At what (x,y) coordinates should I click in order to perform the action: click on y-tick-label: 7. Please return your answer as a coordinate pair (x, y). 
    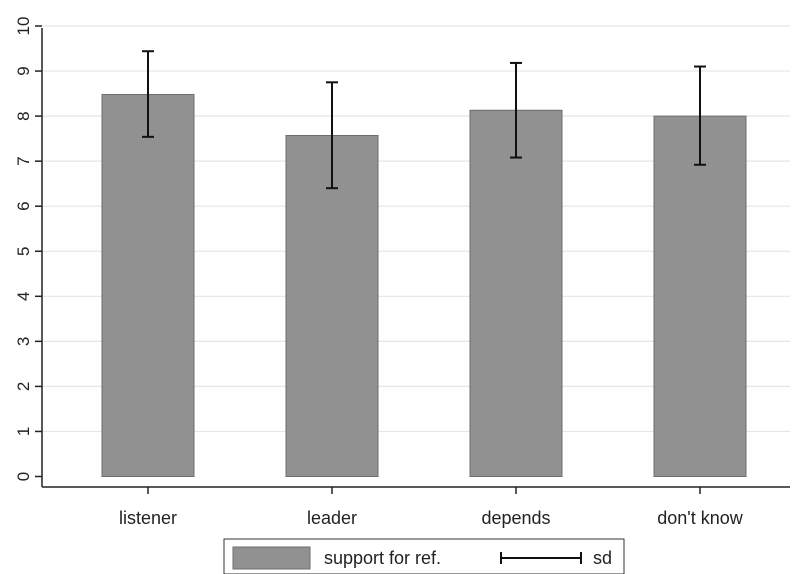
    Looking at the image, I should click on (23, 160).